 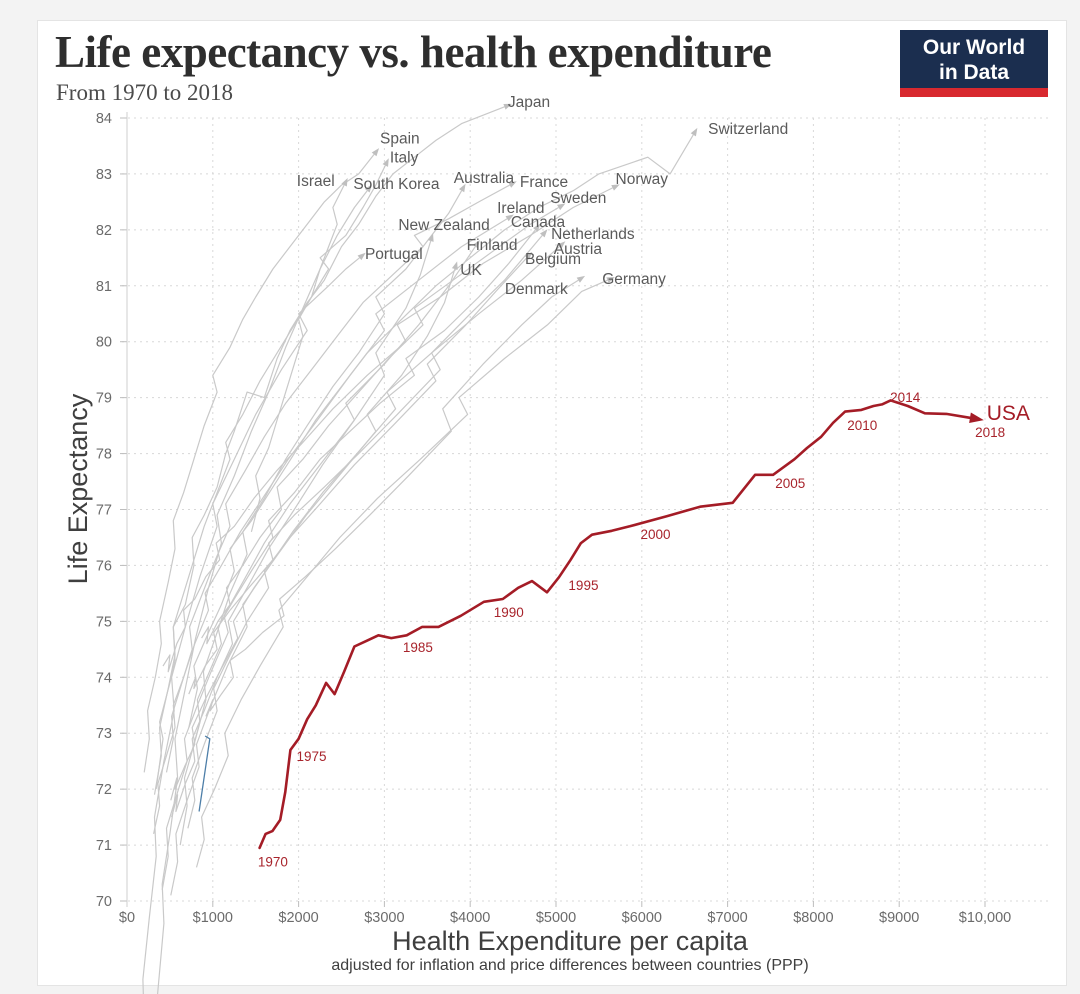 What do you see at coordinates (538, 222) in the screenshot?
I see `series-label-canada: Canada` at bounding box center [538, 222].